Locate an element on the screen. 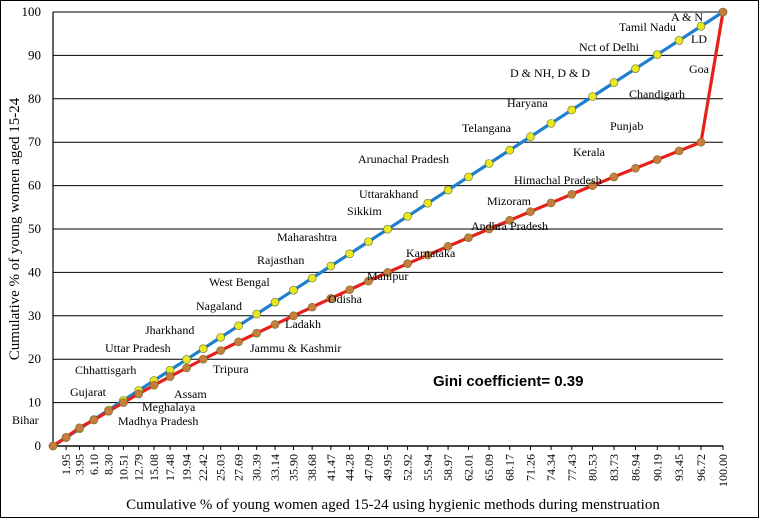  x-tick-label: 35.90 is located at coordinates (294, 467).